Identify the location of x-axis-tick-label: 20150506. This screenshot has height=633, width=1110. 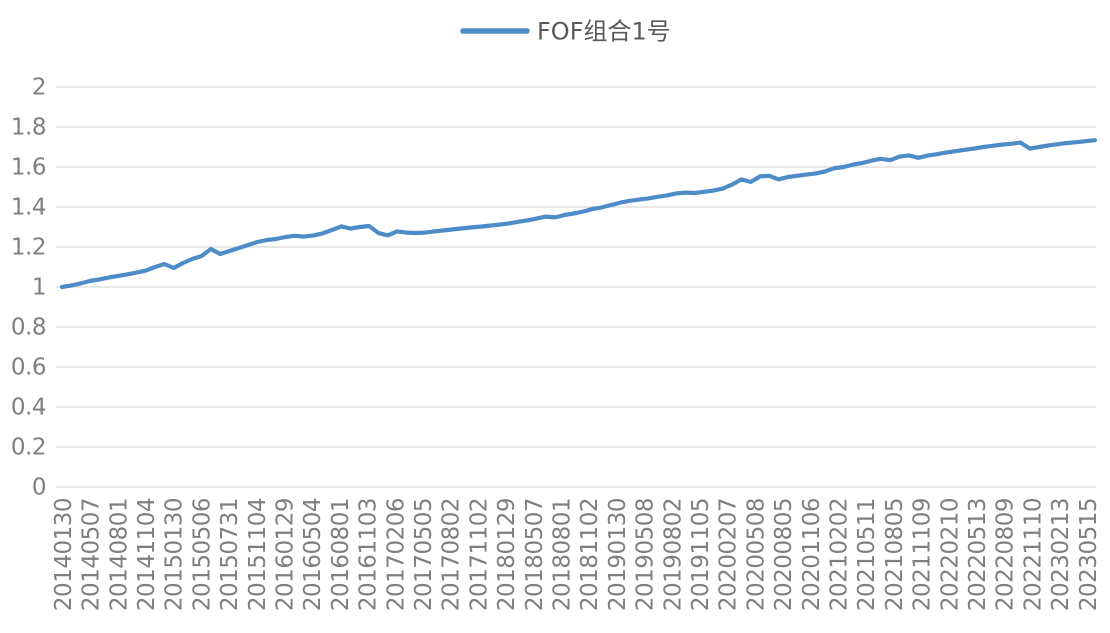
(202, 554).